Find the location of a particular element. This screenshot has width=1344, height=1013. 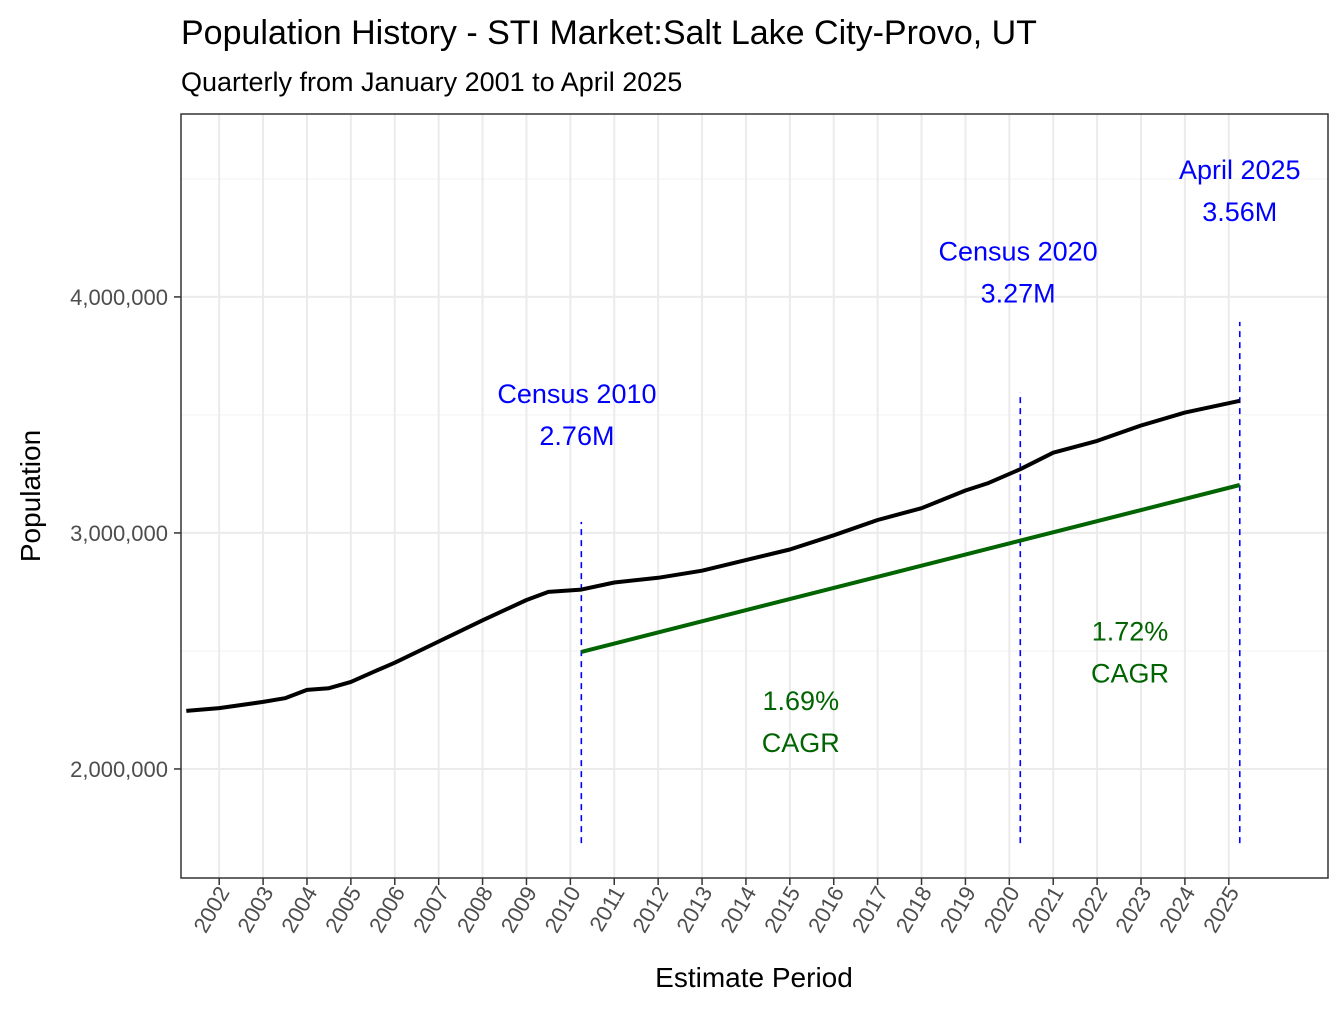

cagr-trend-line is located at coordinates (910, 568).